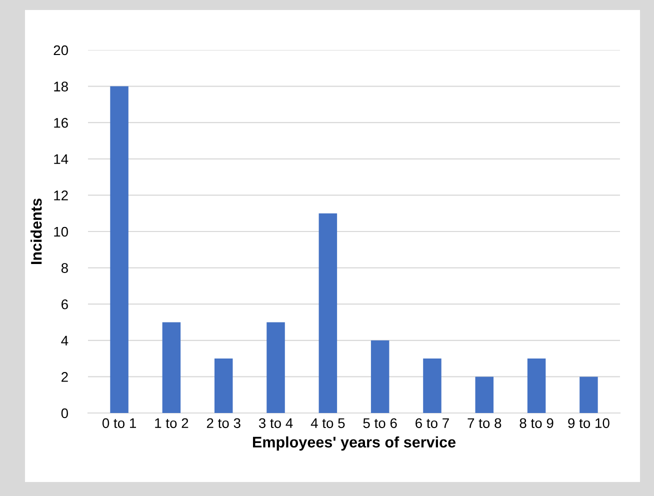 Image resolution: width=654 pixels, height=496 pixels. What do you see at coordinates (119, 423) in the screenshot?
I see `x-tick-label: 0 to 1` at bounding box center [119, 423].